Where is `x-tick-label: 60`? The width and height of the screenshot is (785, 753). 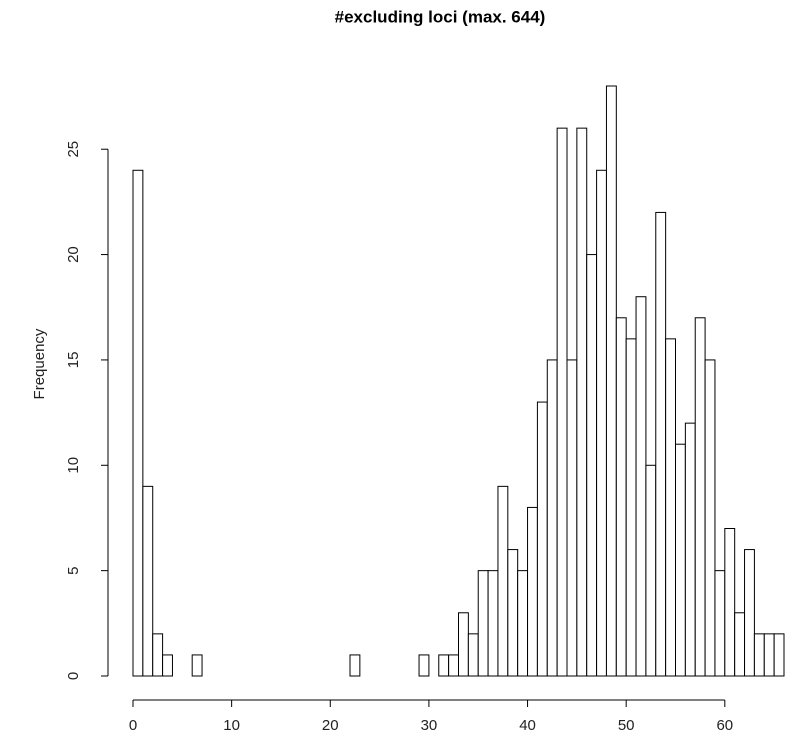 x-tick-label: 60 is located at coordinates (724, 725).